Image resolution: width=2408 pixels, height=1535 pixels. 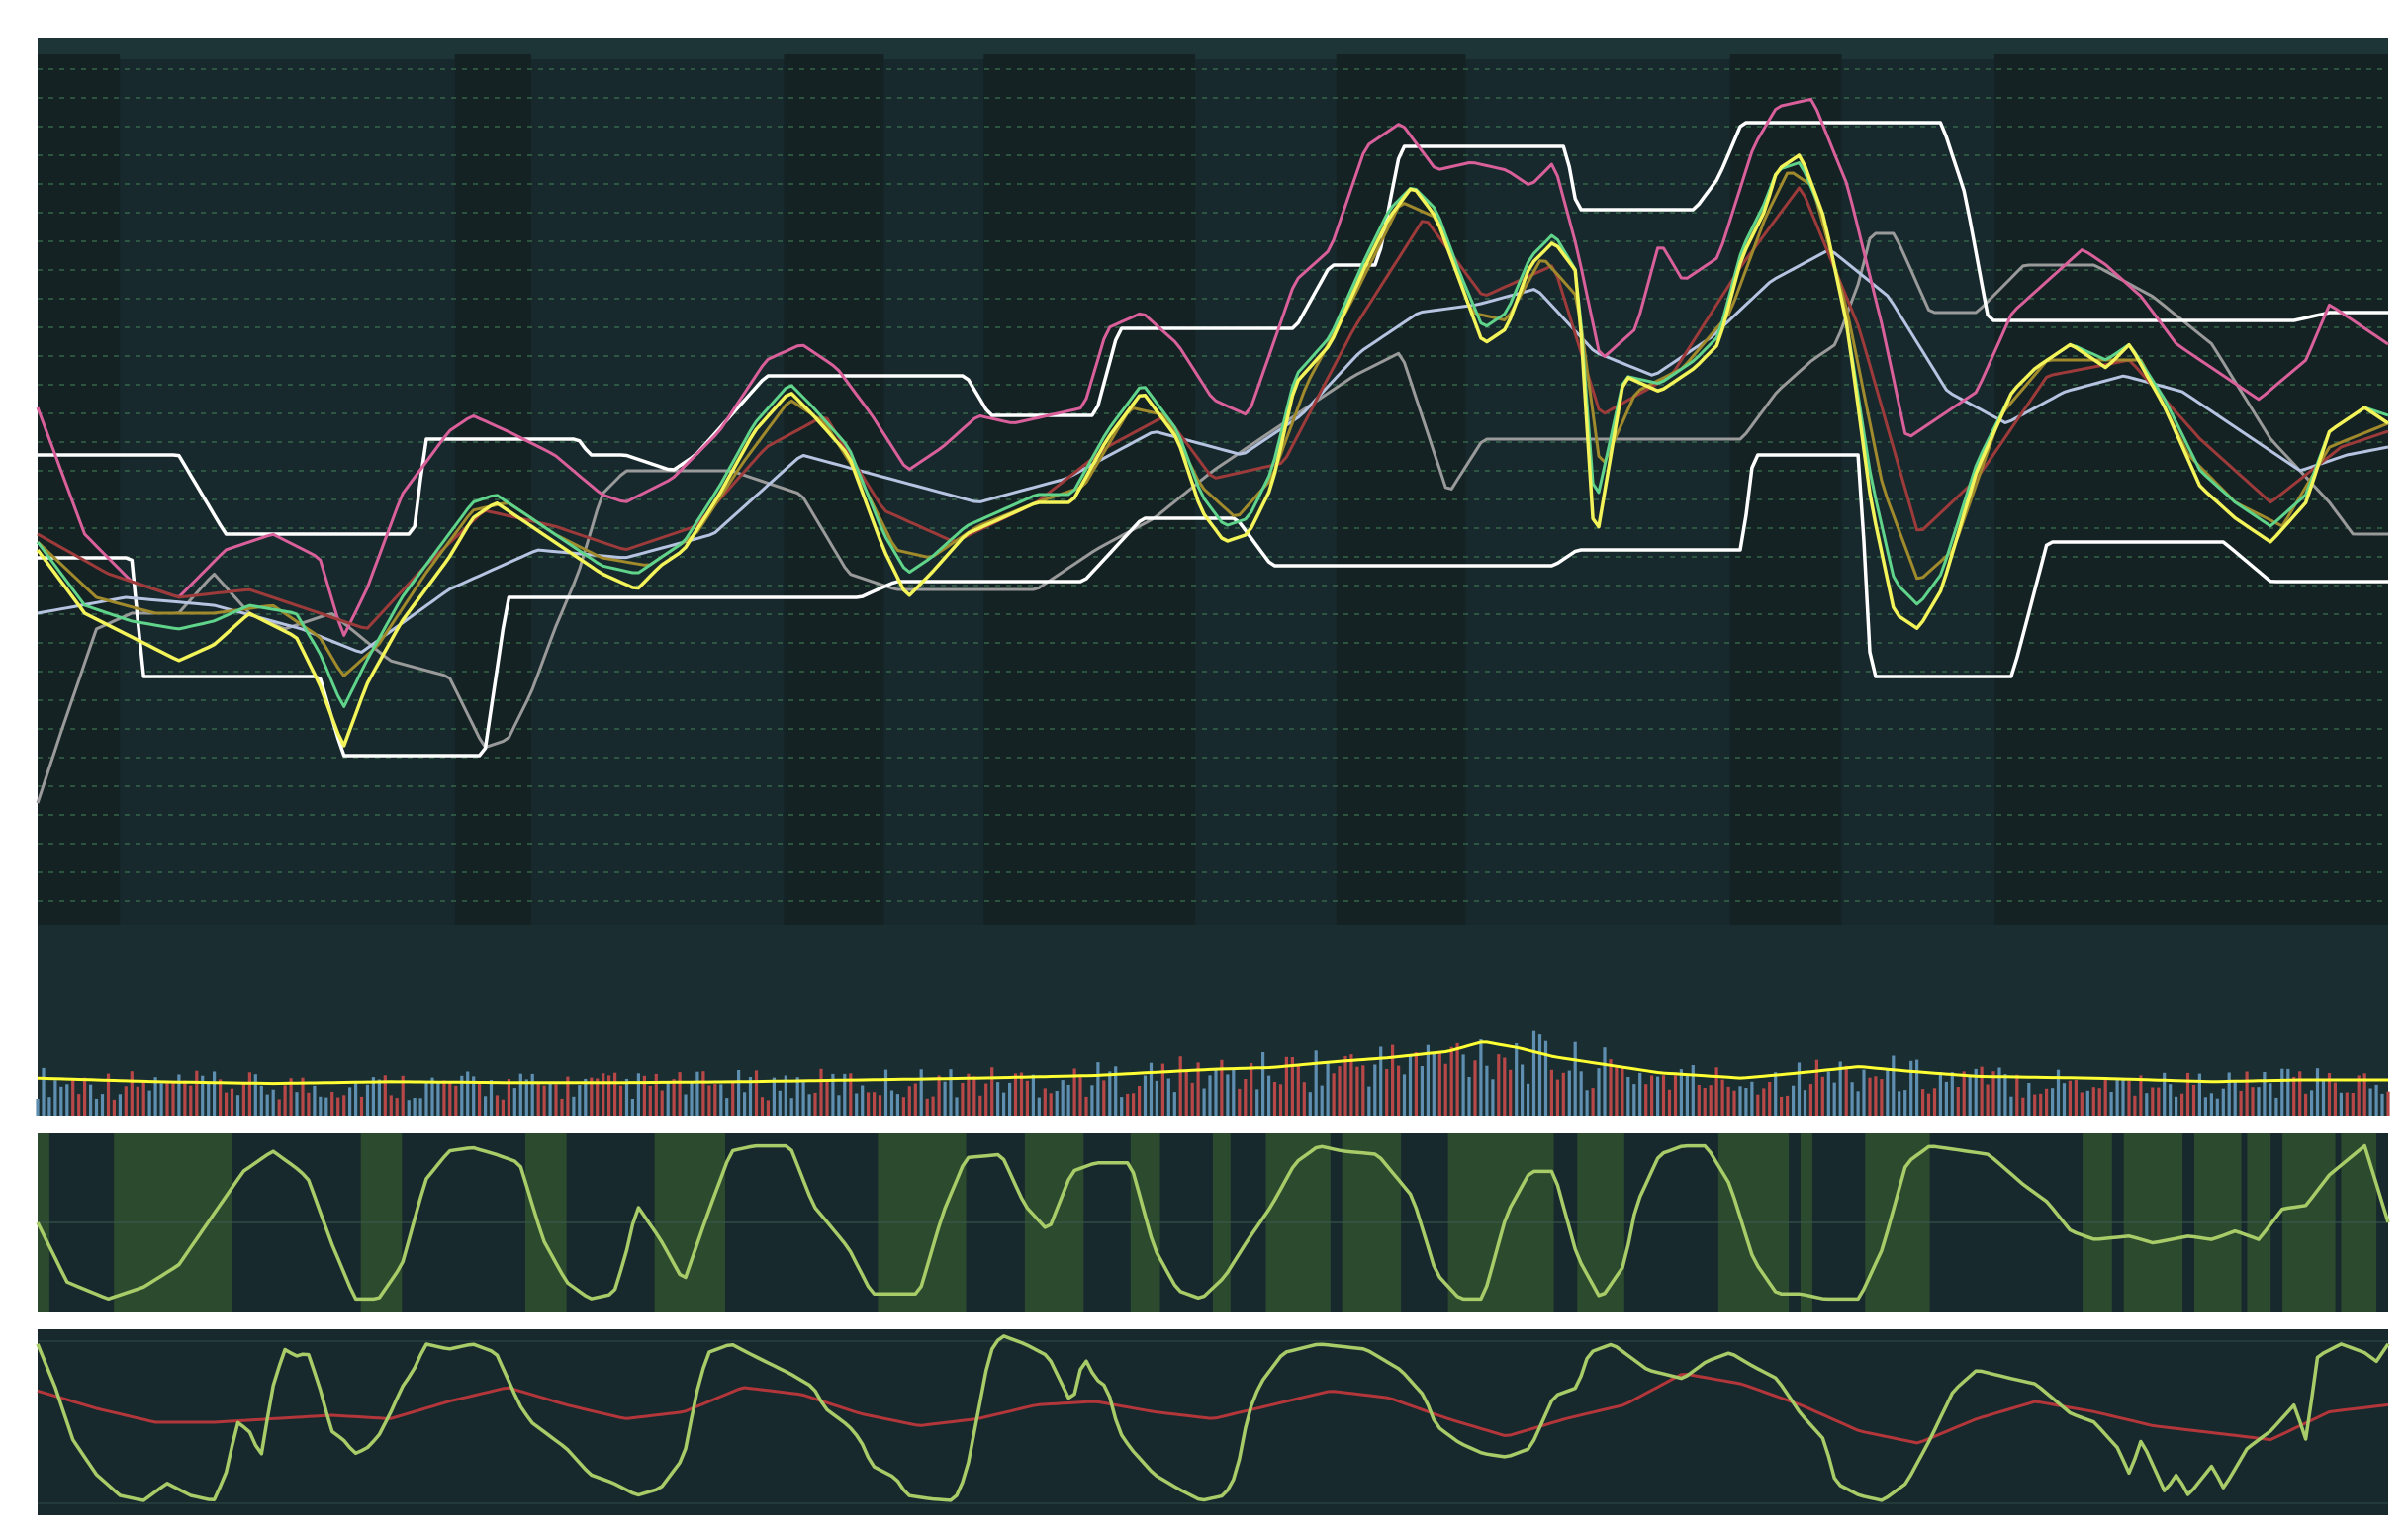 I want to click on session-shade, so click(x=834, y=490).